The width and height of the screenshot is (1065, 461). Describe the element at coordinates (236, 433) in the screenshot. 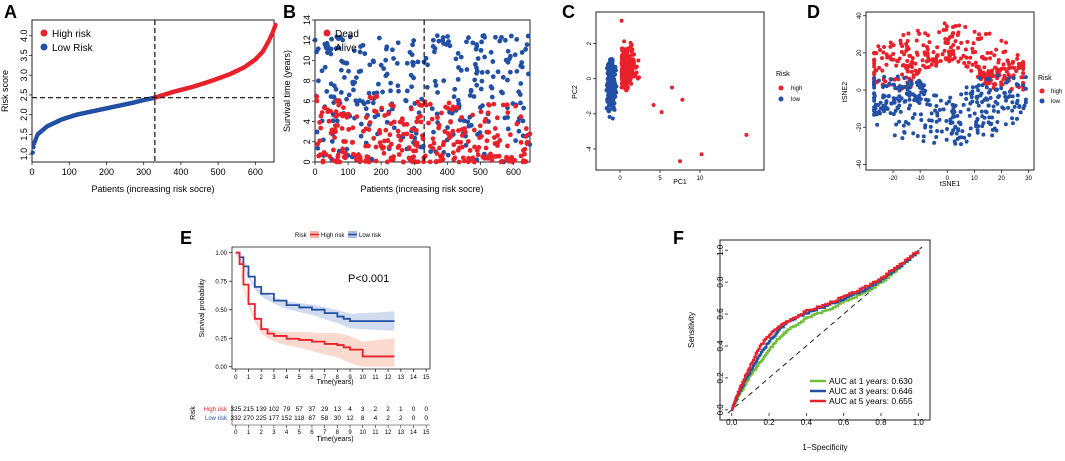

I see `risk-table-x-tick-label: 0` at that location.